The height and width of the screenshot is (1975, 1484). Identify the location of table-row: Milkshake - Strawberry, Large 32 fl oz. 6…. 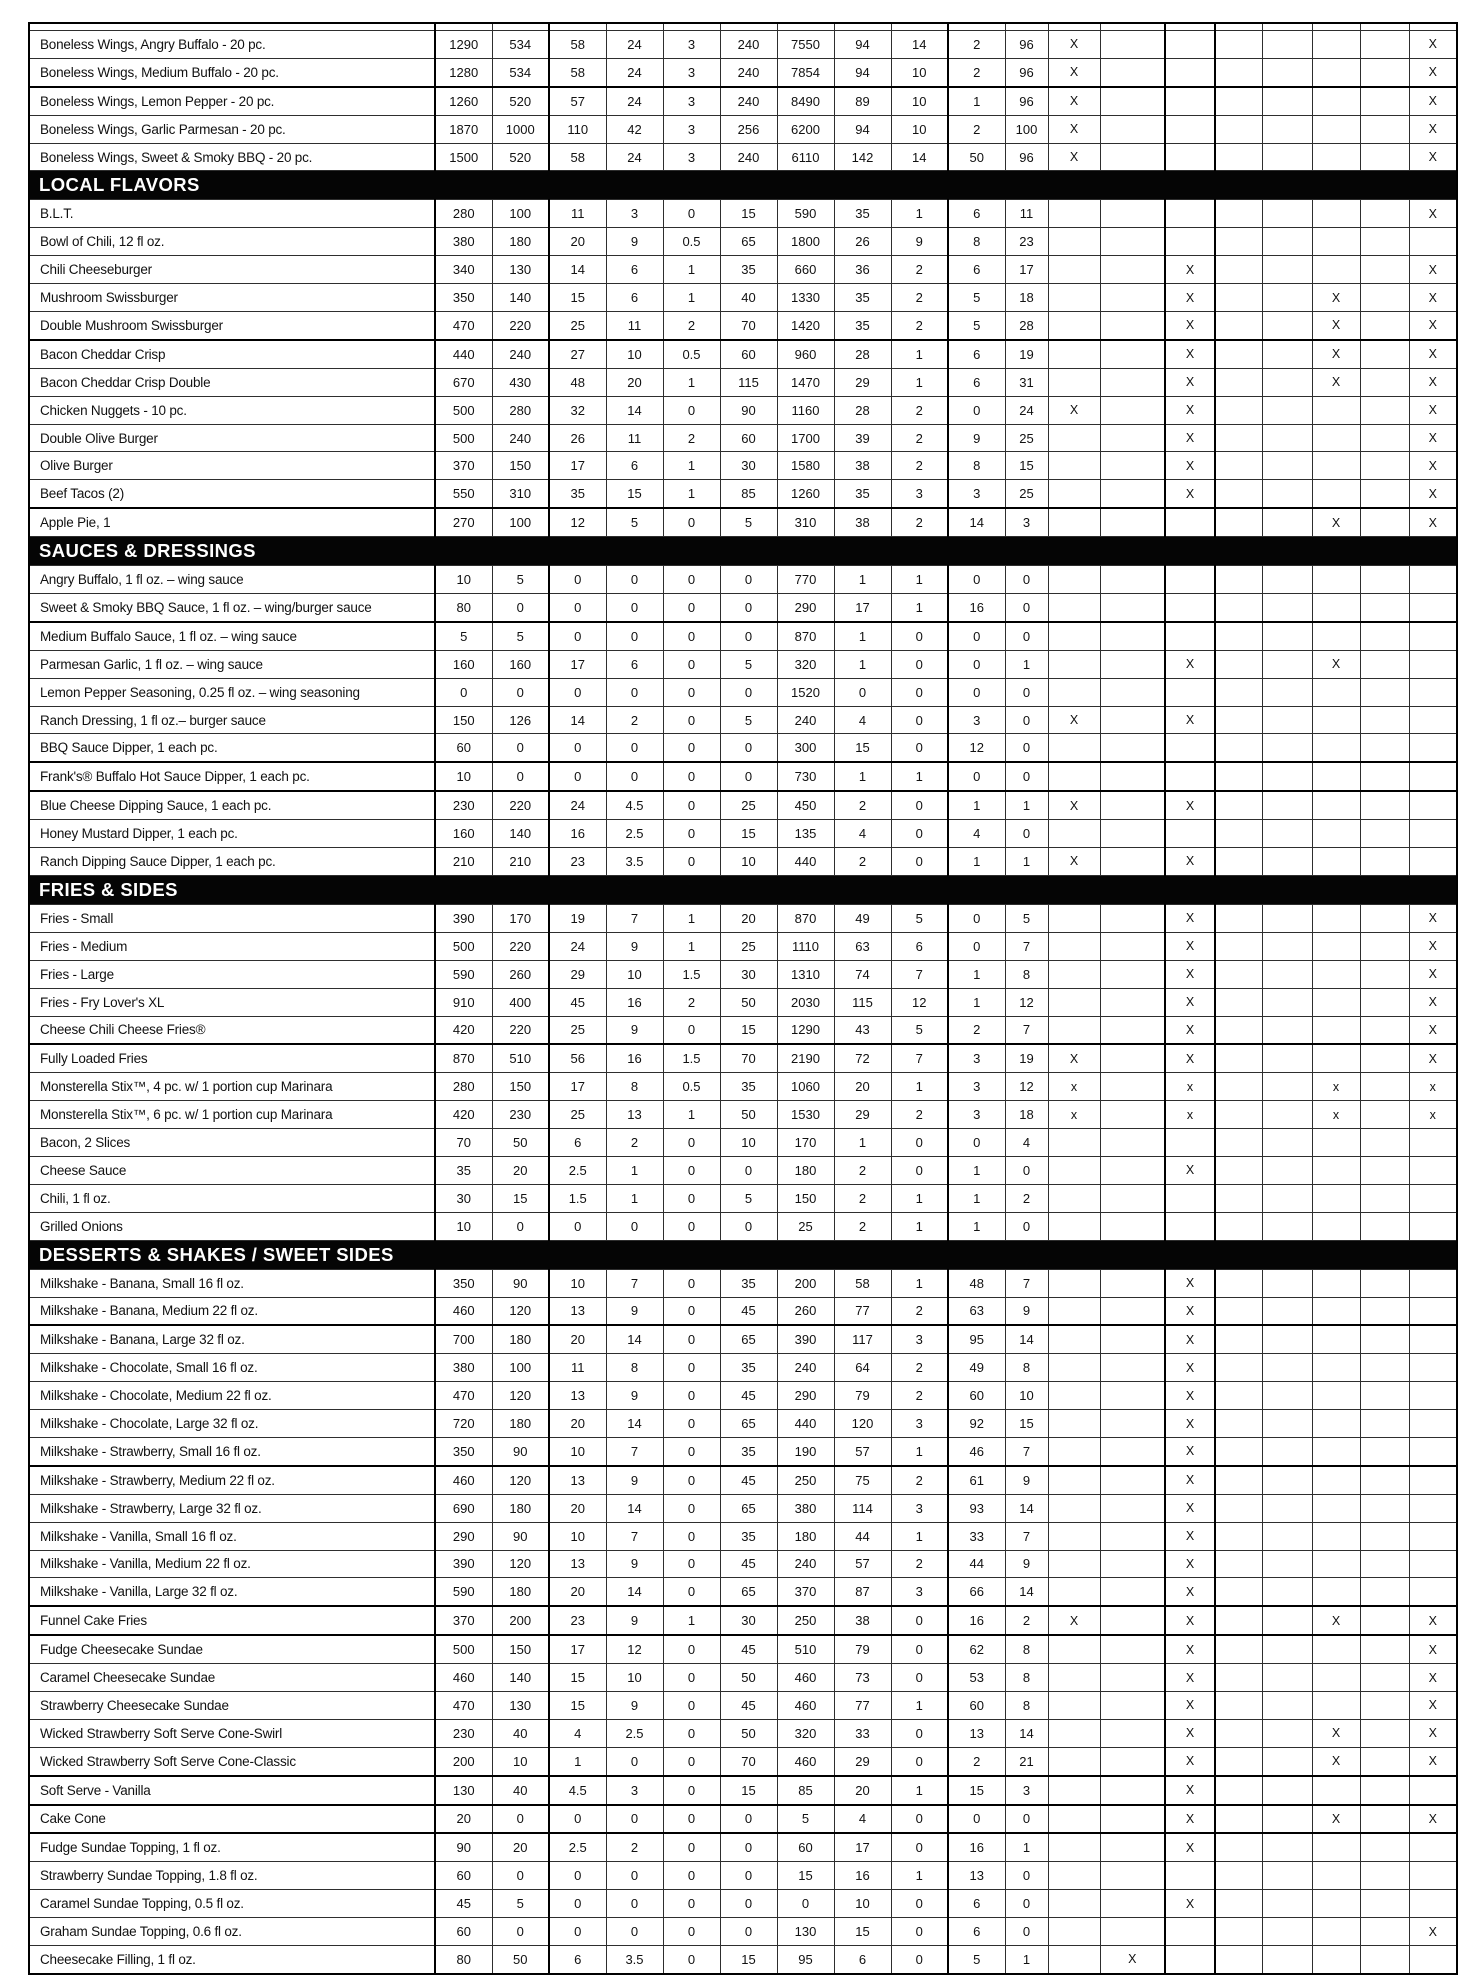
(743, 1508).